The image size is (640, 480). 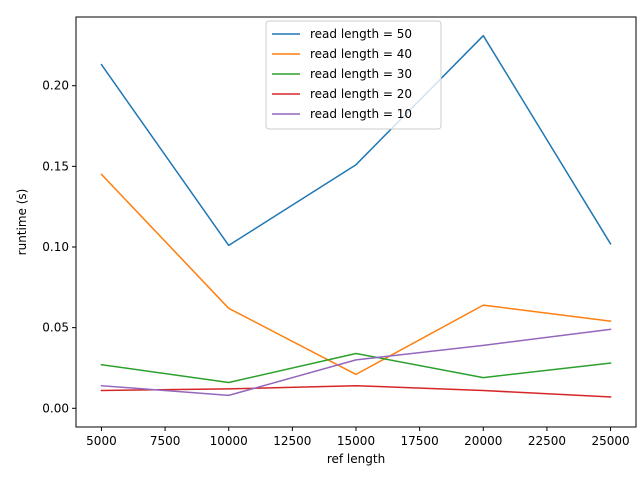 I want to click on y-tick-label: 0.05, so click(x=55, y=328).